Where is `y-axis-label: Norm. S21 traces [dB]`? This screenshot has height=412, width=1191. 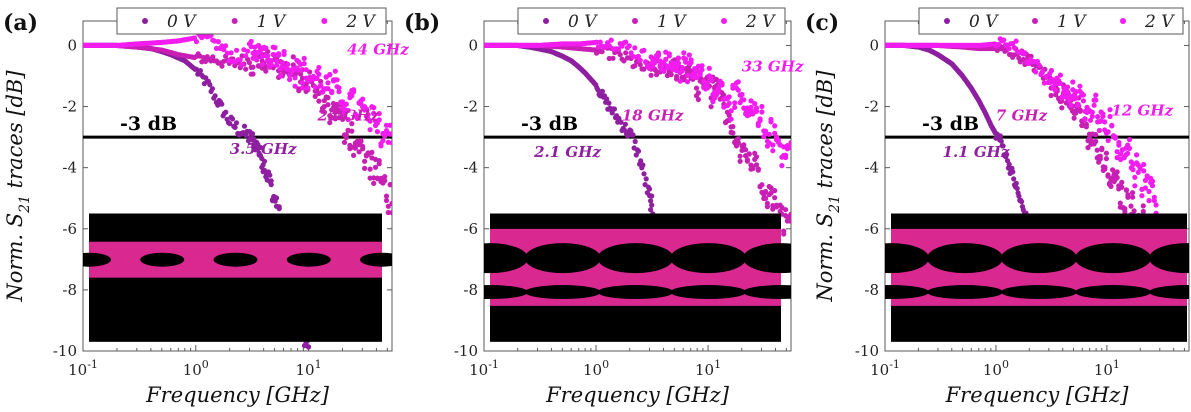
y-axis-label: Norm. S21 traces [dB] is located at coordinates (828, 186).